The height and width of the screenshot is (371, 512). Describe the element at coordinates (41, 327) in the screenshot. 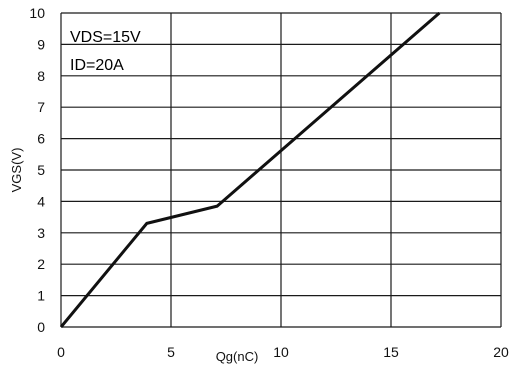

I see `y-tick-label: 0` at that location.